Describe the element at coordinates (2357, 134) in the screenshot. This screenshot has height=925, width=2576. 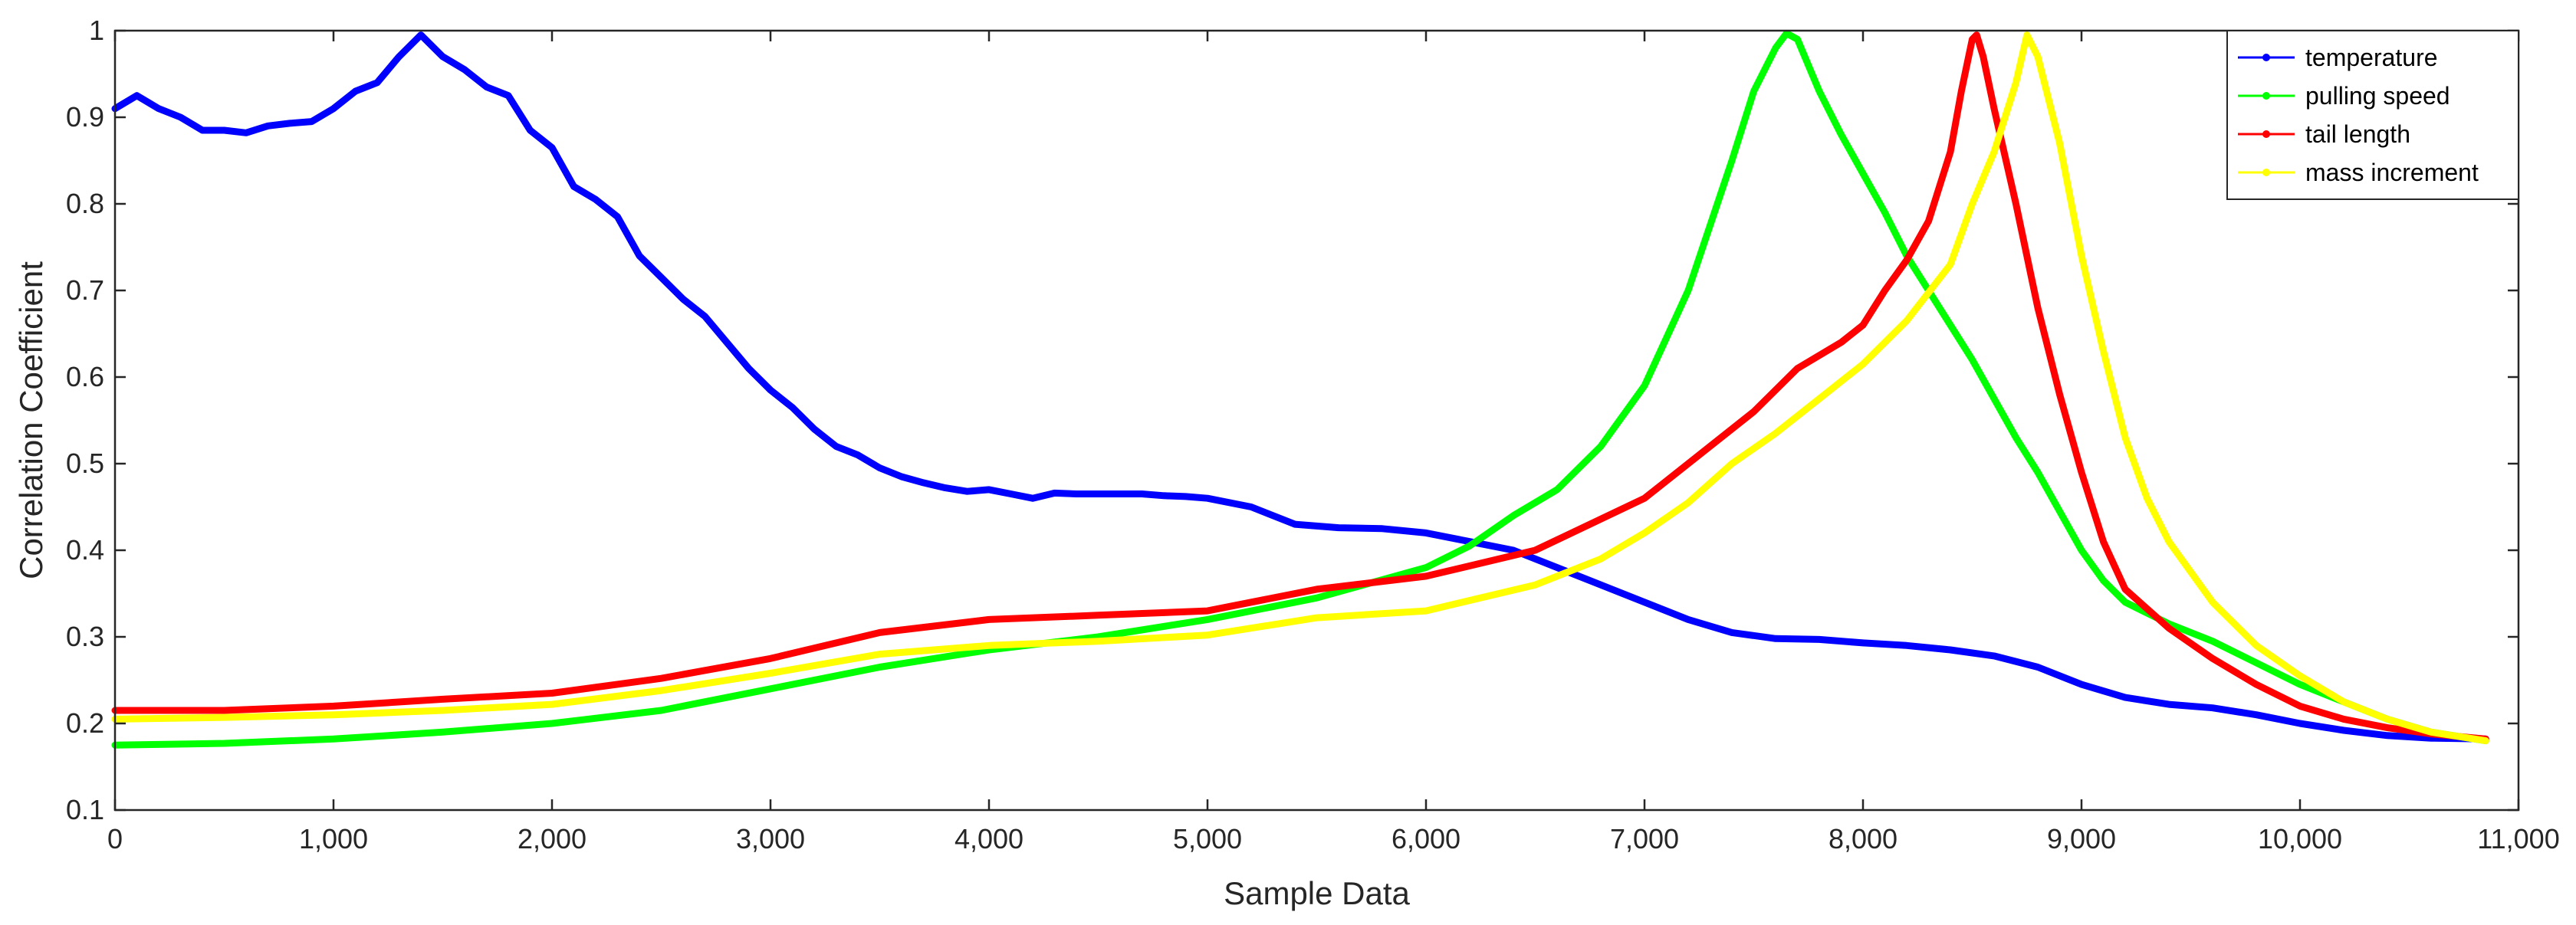
I see `legend-label: tail length` at that location.